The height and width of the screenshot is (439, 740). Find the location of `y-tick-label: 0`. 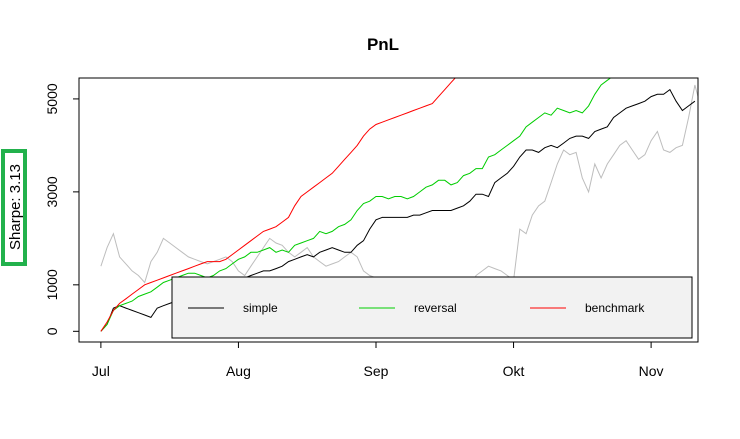

y-tick-label: 0 is located at coordinates (52, 331).